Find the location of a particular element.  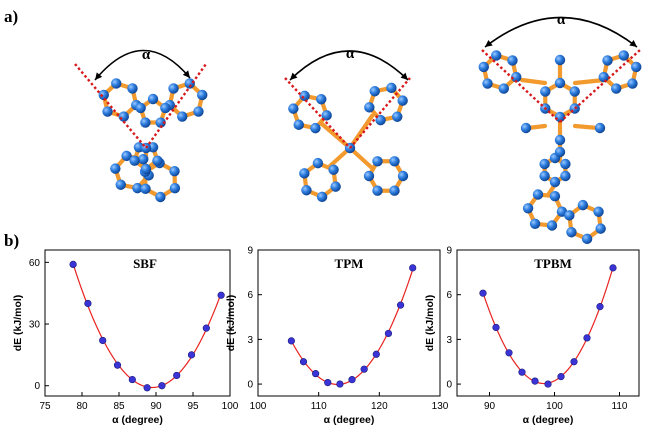

x-tick-label: 110 is located at coordinates (319, 406).